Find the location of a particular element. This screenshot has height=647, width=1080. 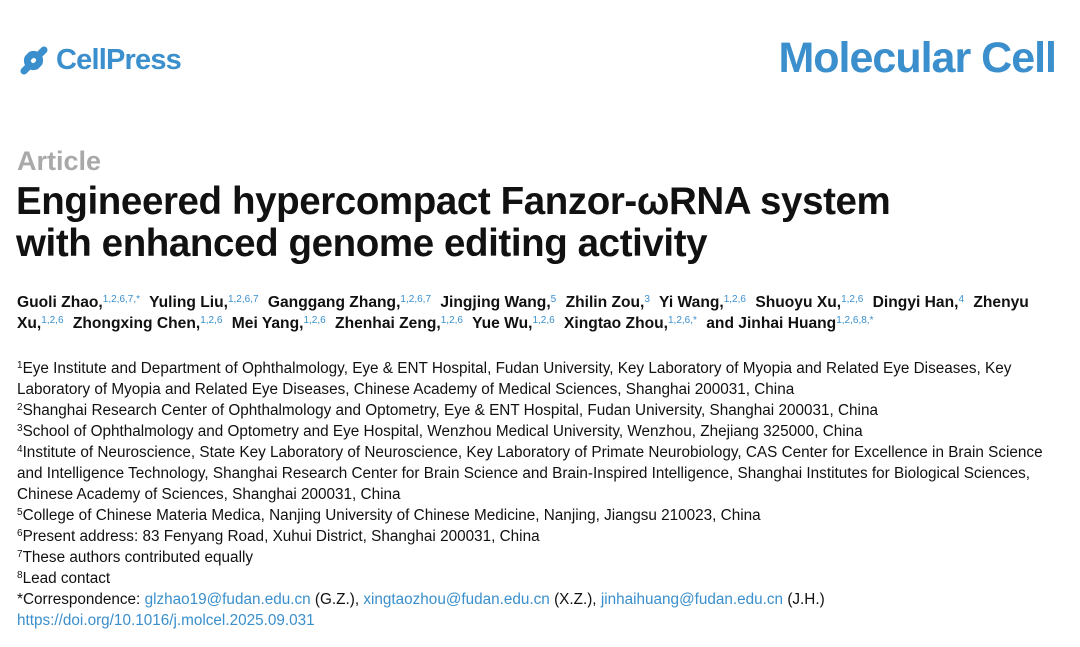

author-name: Xingtao Zhou, is located at coordinates (616, 323).